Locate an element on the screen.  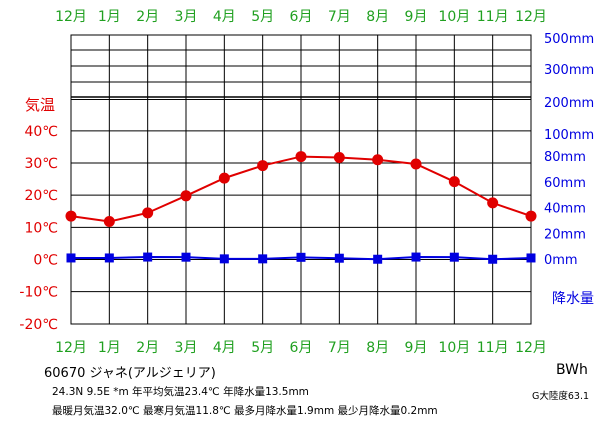
month-label-bottom: 10月 is located at coordinates (454, 348).